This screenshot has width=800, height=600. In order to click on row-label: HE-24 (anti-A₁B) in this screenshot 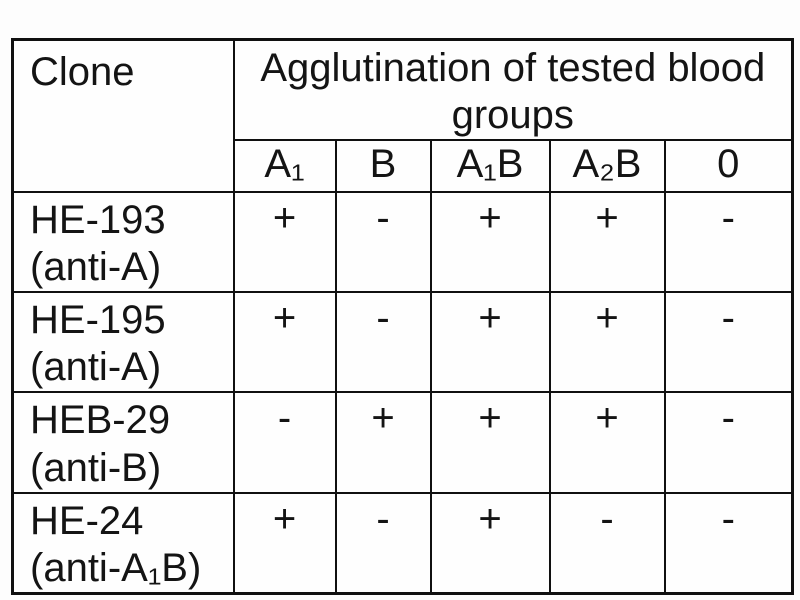, I will do `click(123, 543)`.